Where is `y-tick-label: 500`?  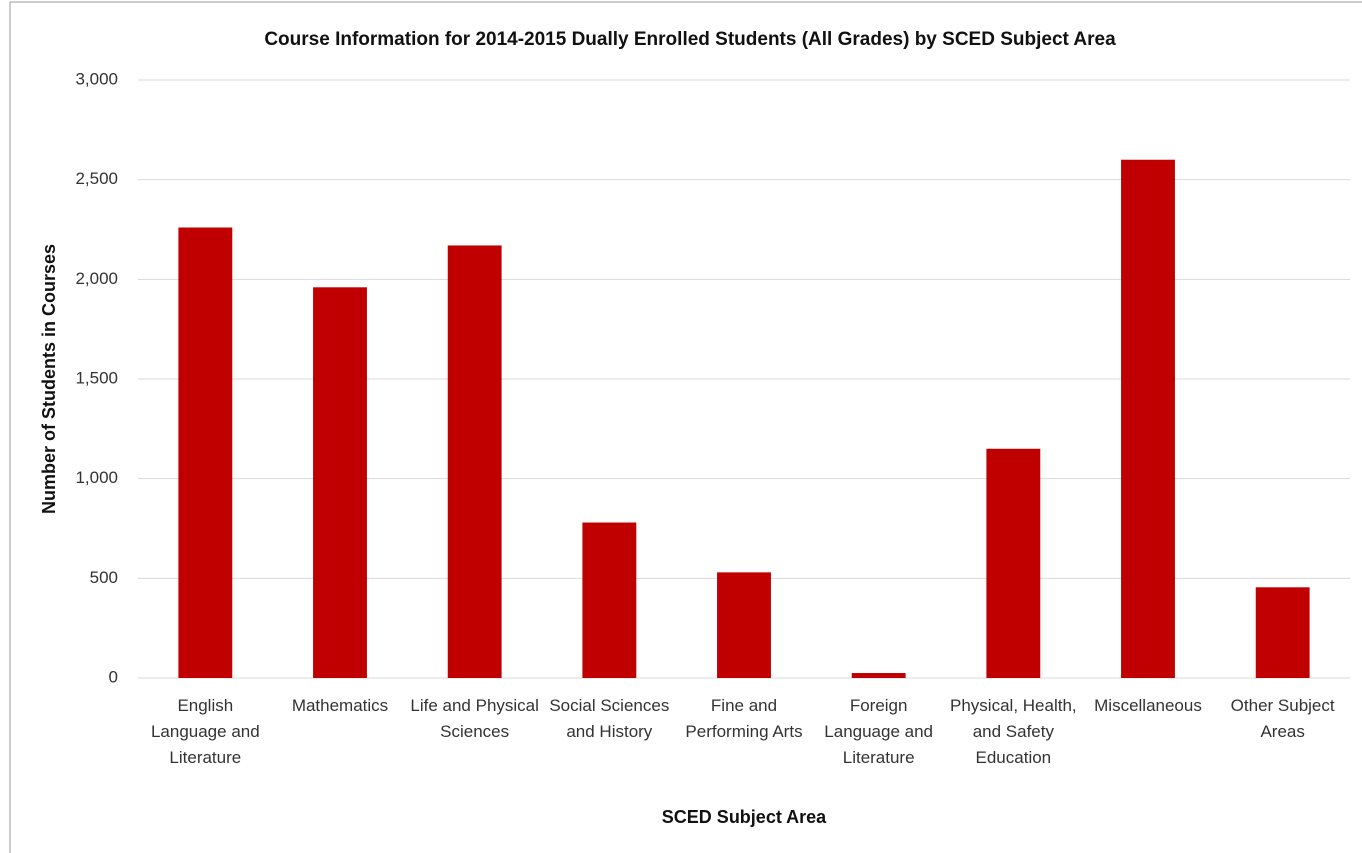 y-tick-label: 500 is located at coordinates (104, 577).